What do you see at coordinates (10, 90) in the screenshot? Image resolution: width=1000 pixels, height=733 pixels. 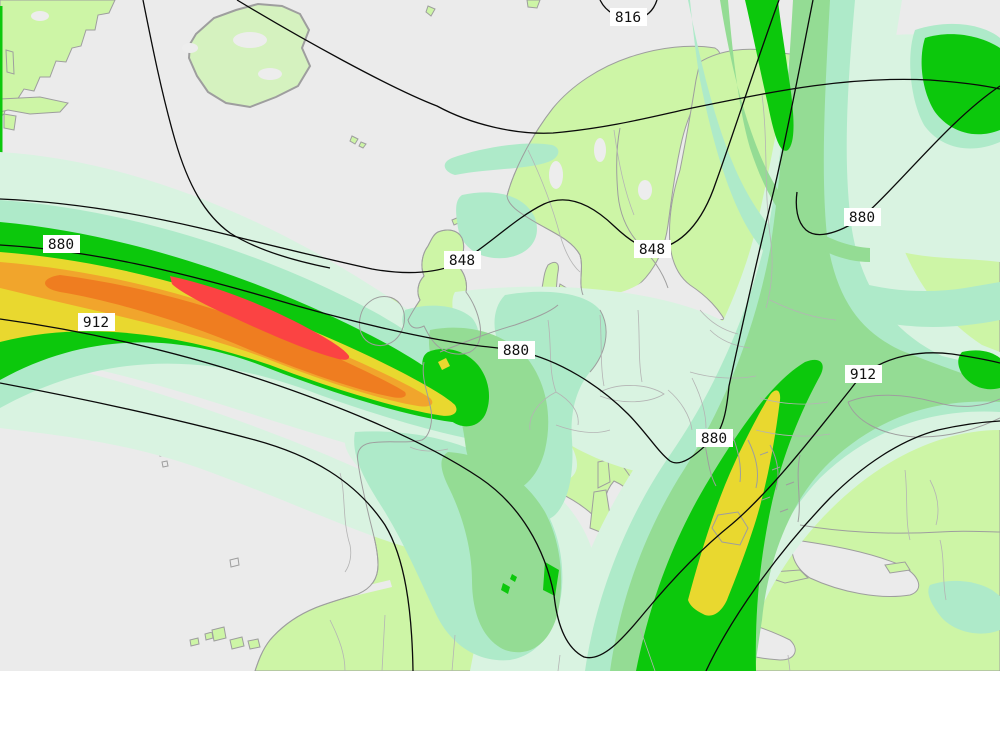 I see `land-greenland-isles` at bounding box center [10, 90].